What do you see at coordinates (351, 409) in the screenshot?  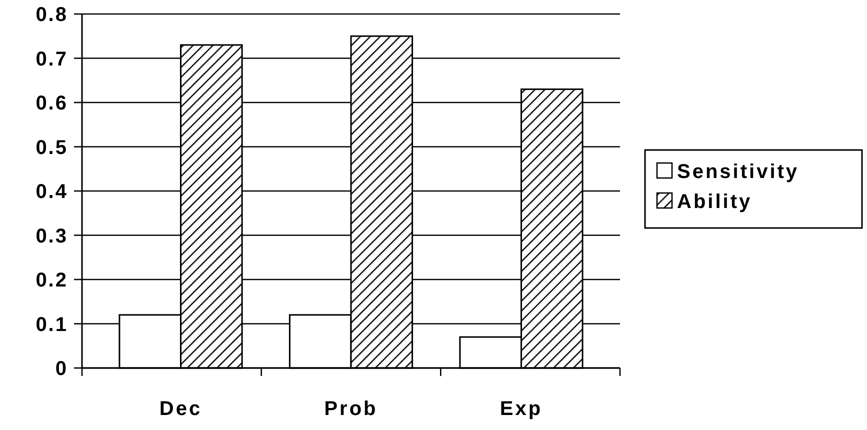 I see `x-tick-label: Prob` at bounding box center [351, 409].